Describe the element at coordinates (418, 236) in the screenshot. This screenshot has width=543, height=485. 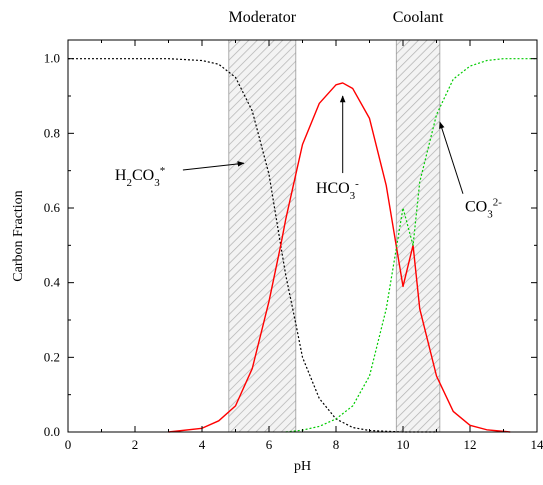
I see `band-coolant` at that location.